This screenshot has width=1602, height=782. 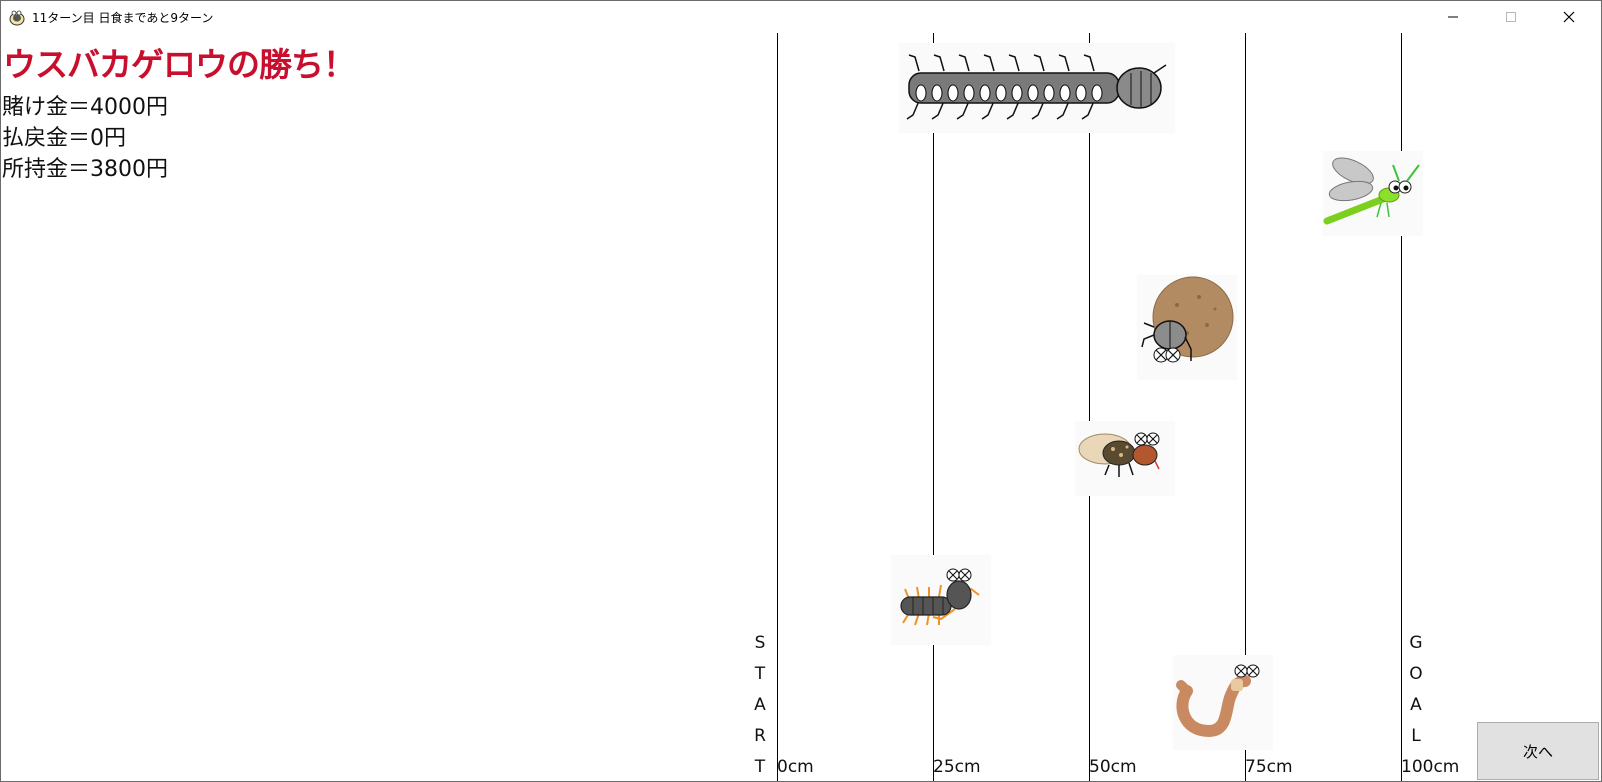 I want to click on goal-letter: A, so click(x=1416, y=705).